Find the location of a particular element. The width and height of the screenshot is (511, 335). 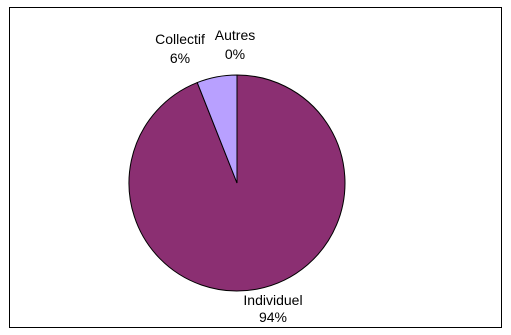

slice-label-individuel: Individuel is located at coordinates (272, 300).